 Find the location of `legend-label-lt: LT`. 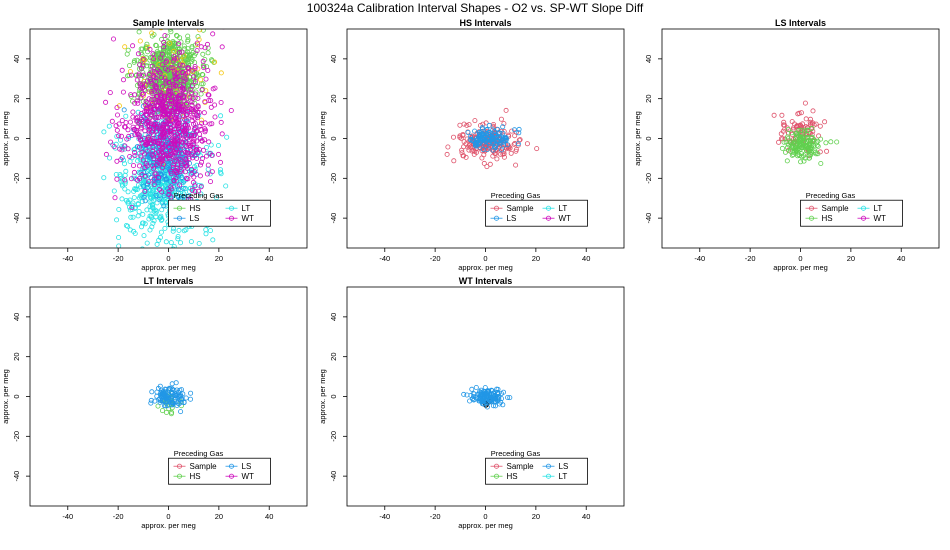

legend-label-lt: LT is located at coordinates (563, 476).